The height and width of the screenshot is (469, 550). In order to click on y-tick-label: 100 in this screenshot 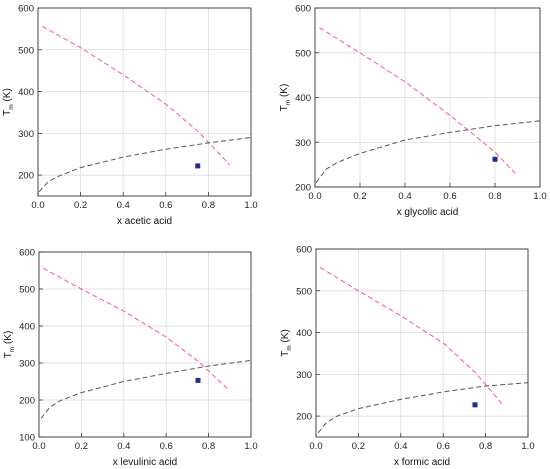, I will do `click(27, 438)`.